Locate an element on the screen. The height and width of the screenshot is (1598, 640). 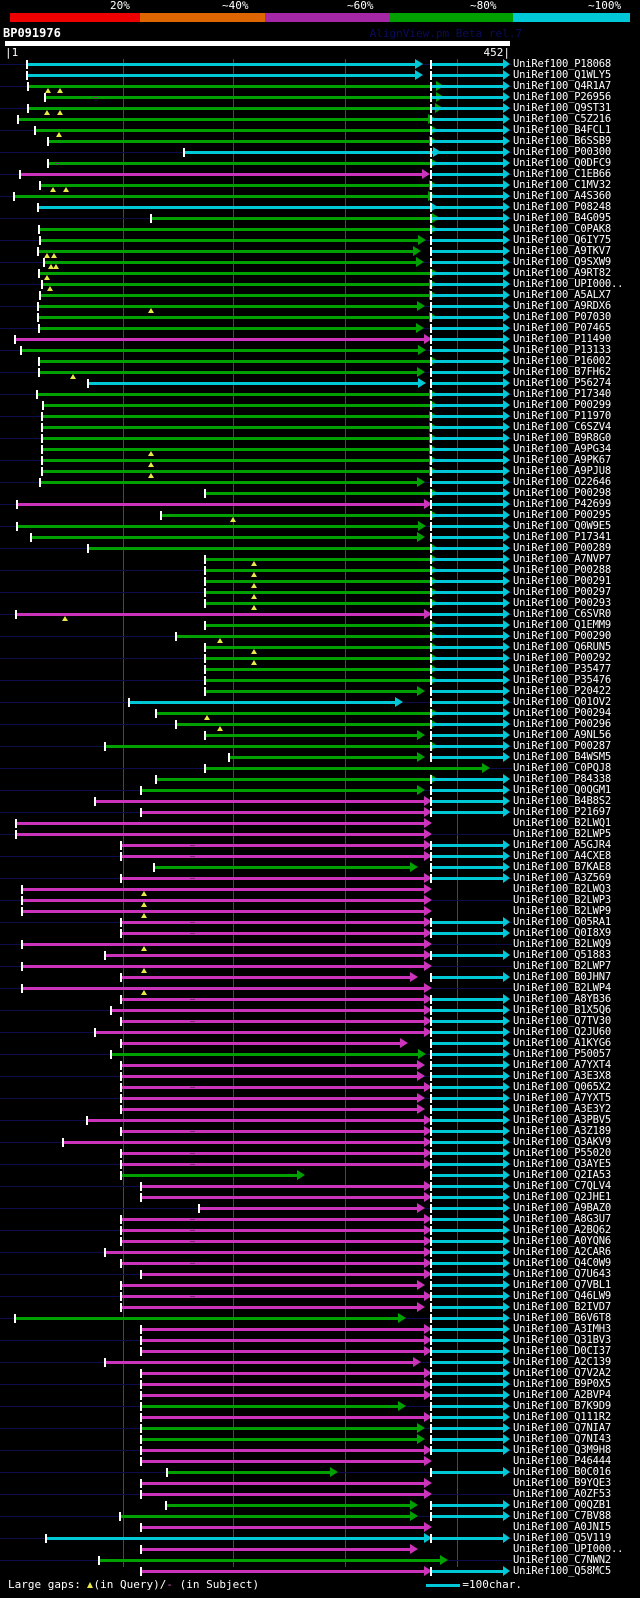
hit-label: UniRef100_Q46LW9 is located at coordinates (562, 1296).